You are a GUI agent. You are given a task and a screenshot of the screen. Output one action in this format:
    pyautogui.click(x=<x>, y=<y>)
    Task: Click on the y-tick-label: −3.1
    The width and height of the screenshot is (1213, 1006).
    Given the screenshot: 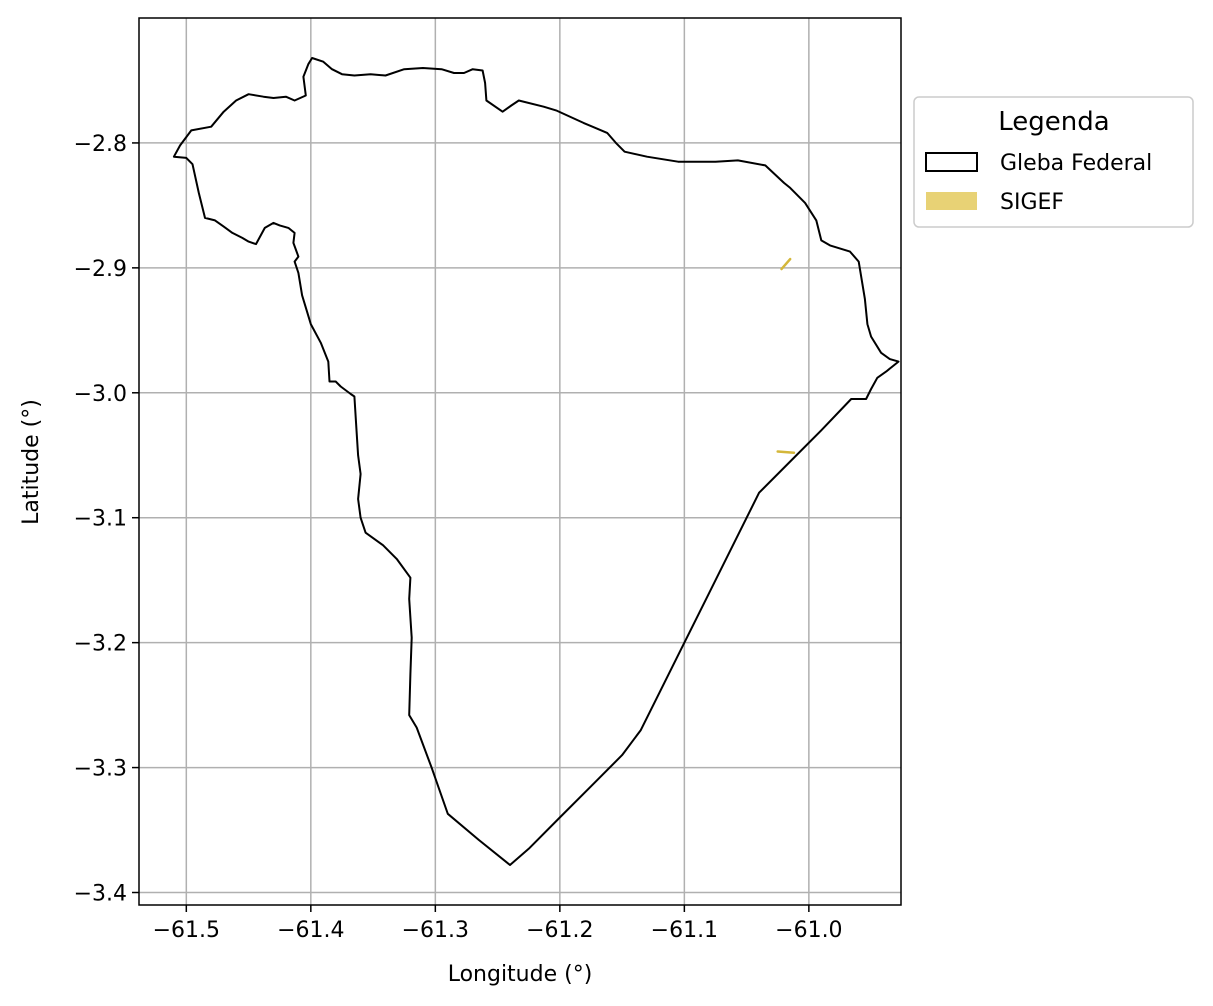 What is the action you would take?
    pyautogui.click(x=100, y=519)
    